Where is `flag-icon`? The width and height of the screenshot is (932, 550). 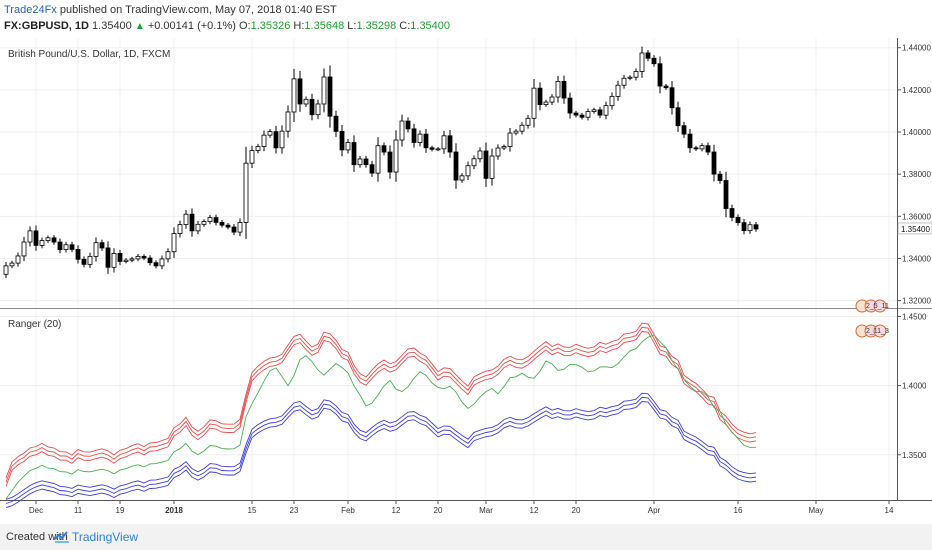 flag-icon is located at coordinates (880, 306).